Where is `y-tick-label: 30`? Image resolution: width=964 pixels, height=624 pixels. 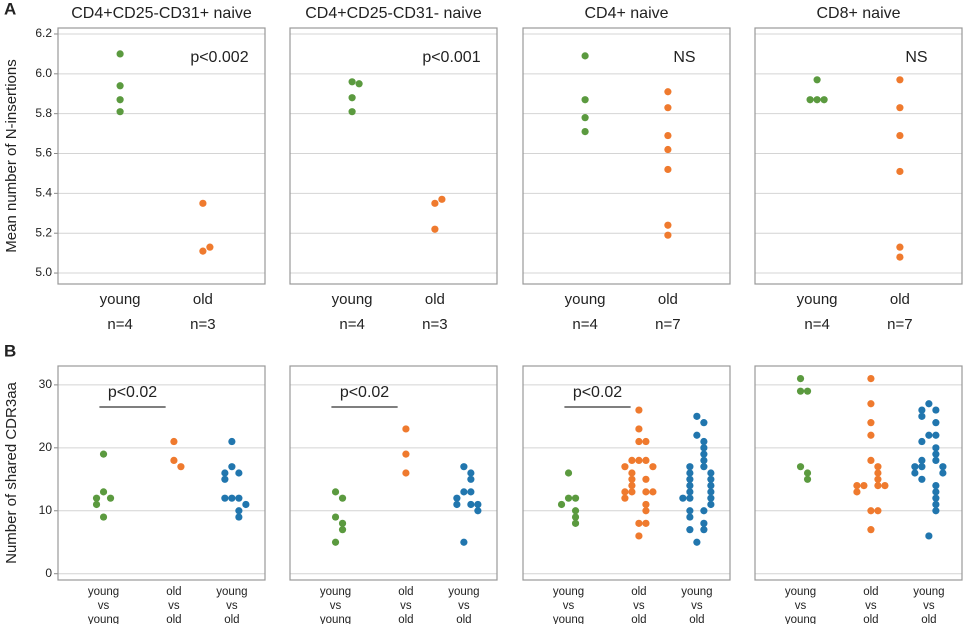 y-tick-label: 30 is located at coordinates (46, 384).